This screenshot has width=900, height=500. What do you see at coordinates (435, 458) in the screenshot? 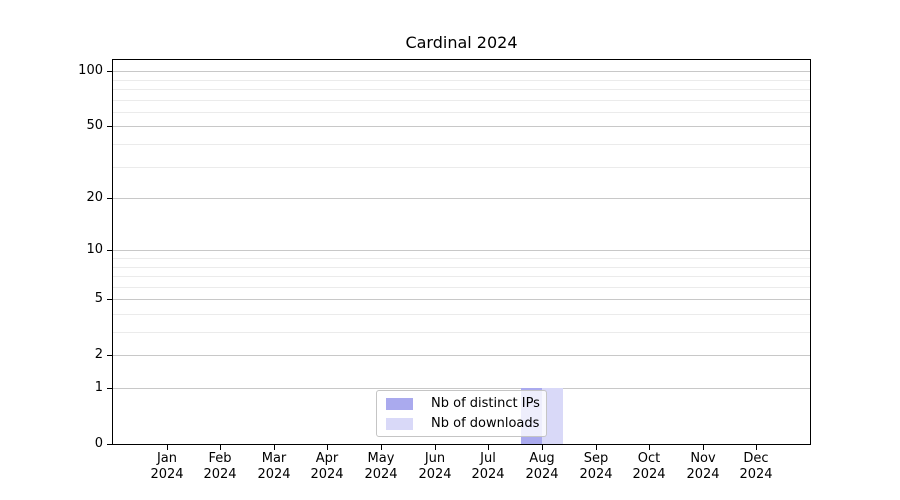
I see `x-tick-month: Jun` at bounding box center [435, 458].